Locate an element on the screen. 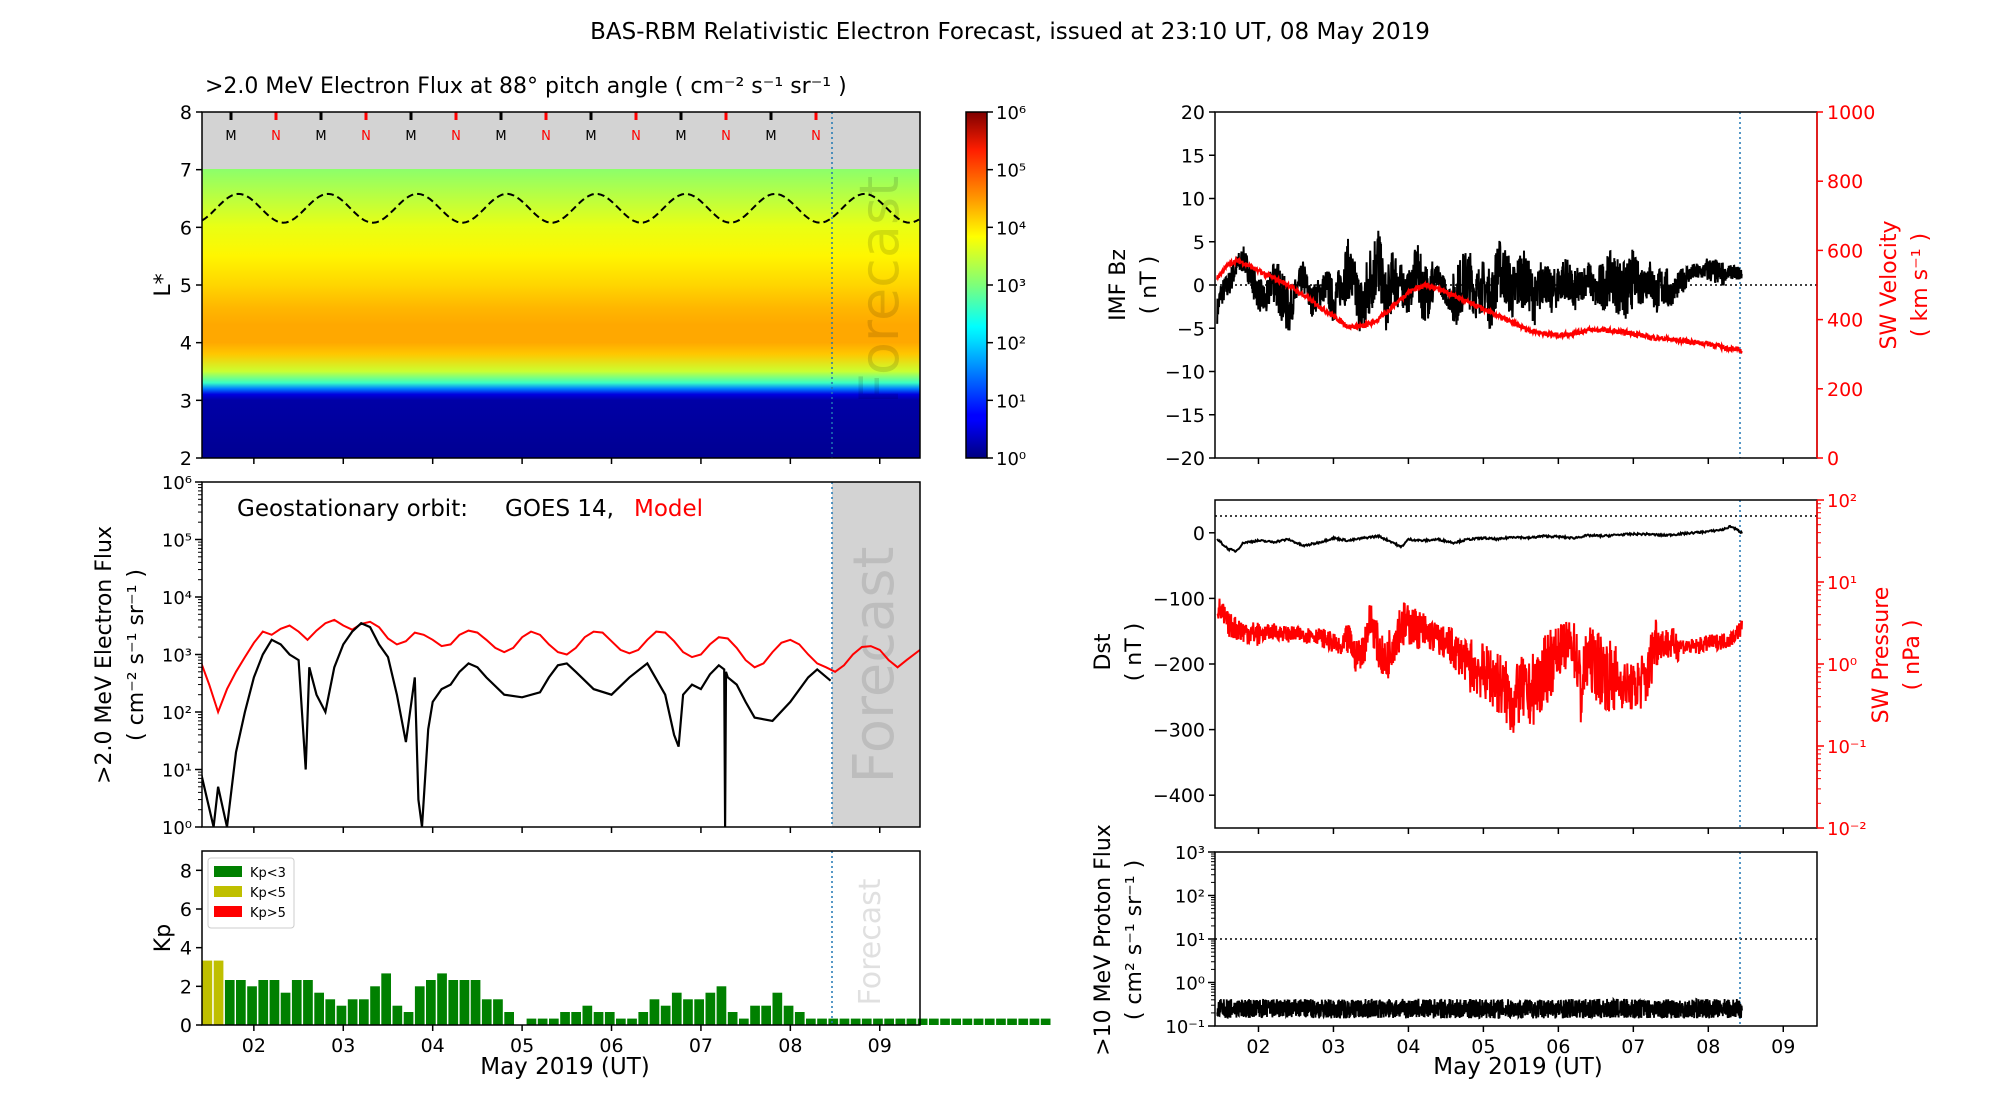 This screenshot has height=1100, width=2000. colorbar-tick-label: 10⁶ is located at coordinates (1011, 113).